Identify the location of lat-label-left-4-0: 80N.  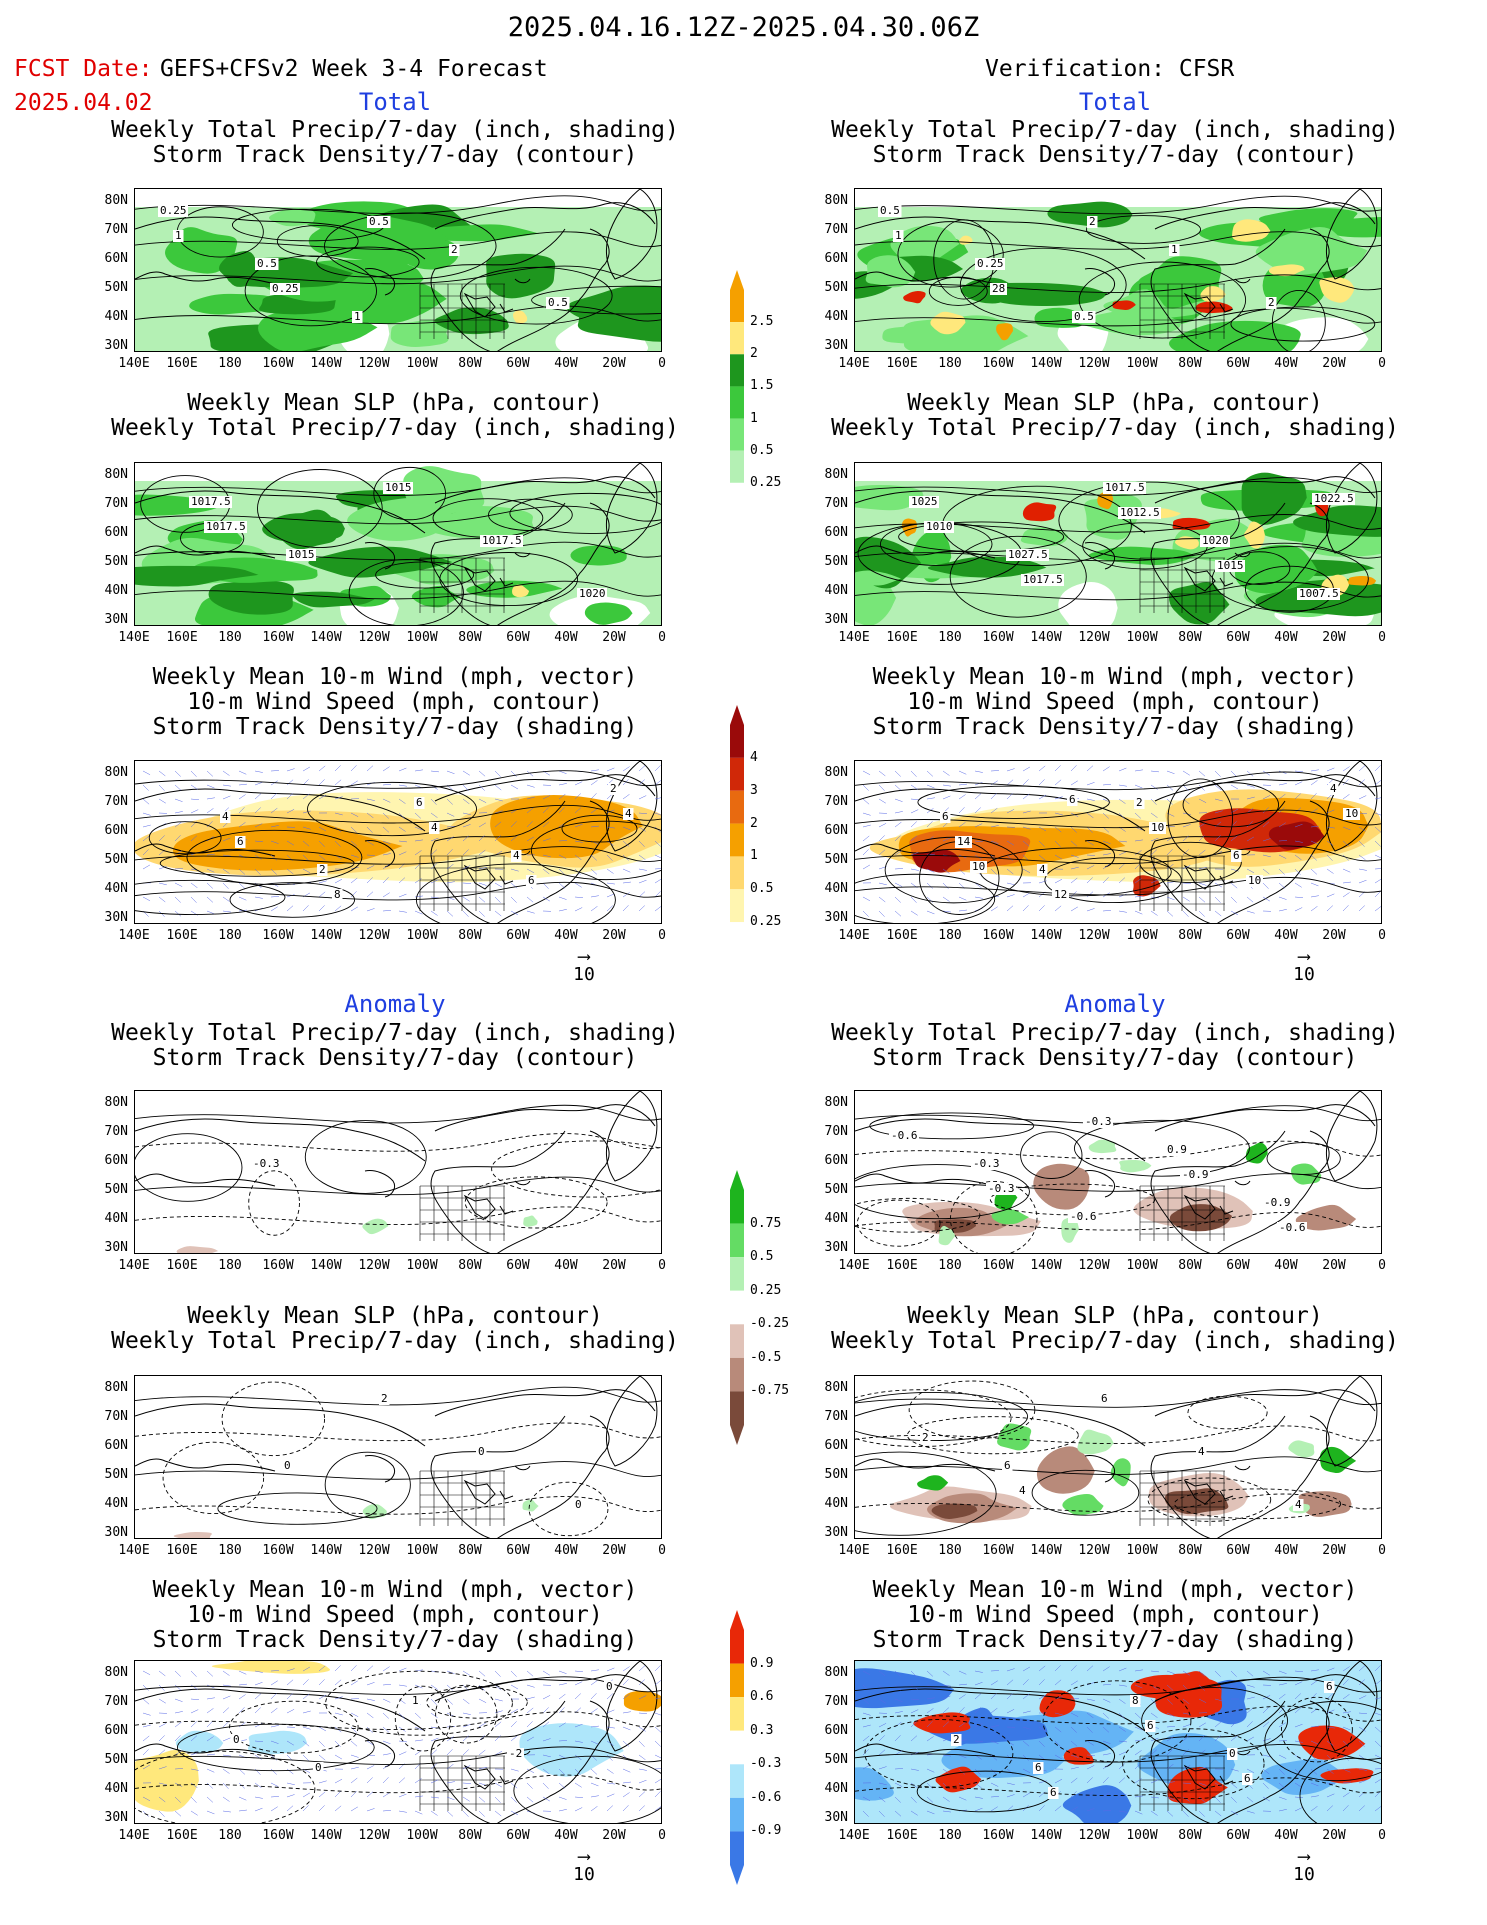
(116, 1387).